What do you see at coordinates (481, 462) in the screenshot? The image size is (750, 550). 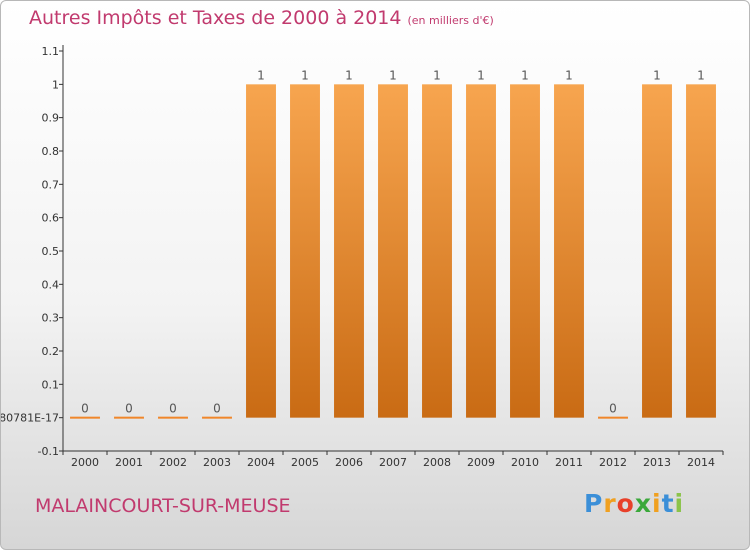 I see `x-tick-label: 2009` at bounding box center [481, 462].